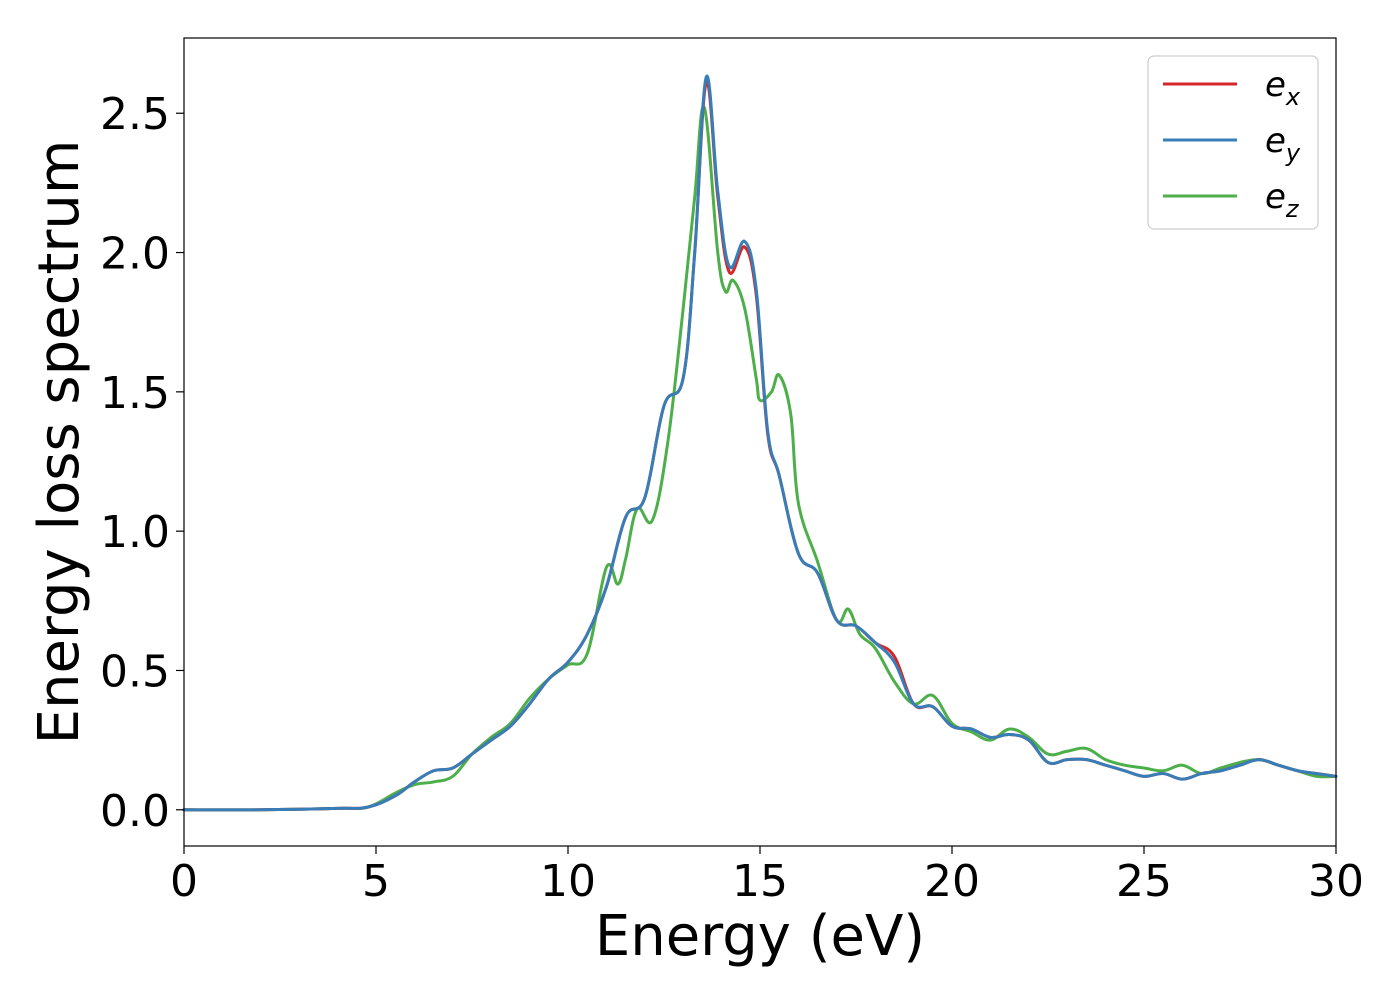  Describe the element at coordinates (135, 254) in the screenshot. I see `y-tick-label: 2.0` at that location.